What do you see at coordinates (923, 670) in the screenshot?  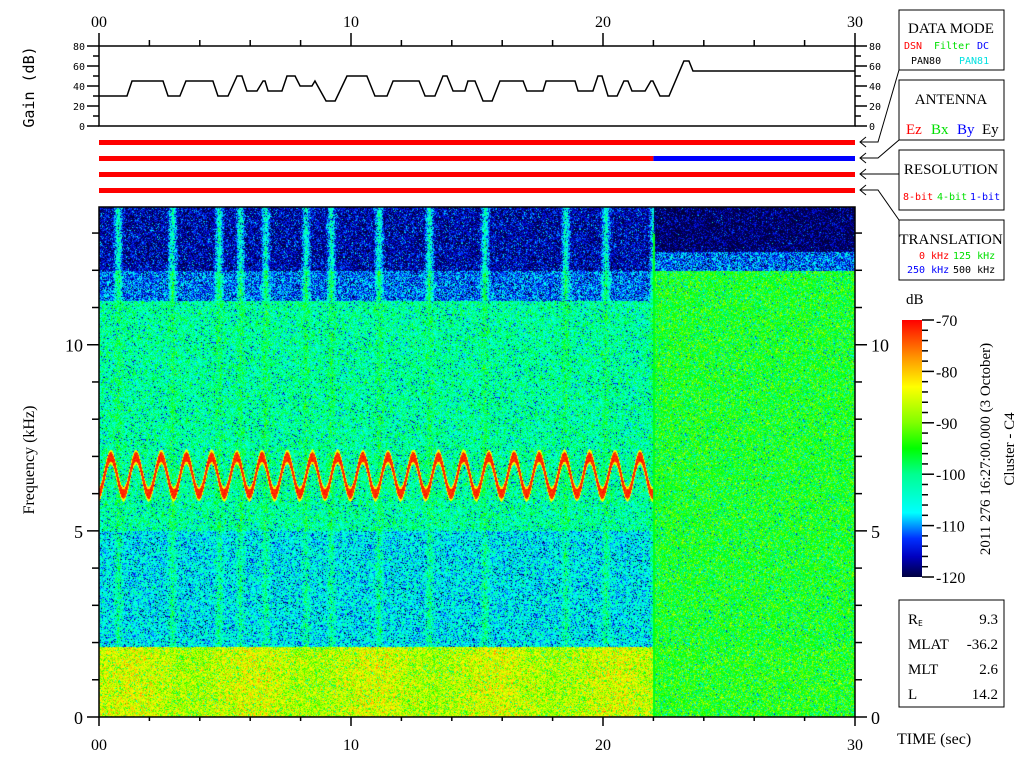 I see `position-label-mlt: MLT` at bounding box center [923, 670].